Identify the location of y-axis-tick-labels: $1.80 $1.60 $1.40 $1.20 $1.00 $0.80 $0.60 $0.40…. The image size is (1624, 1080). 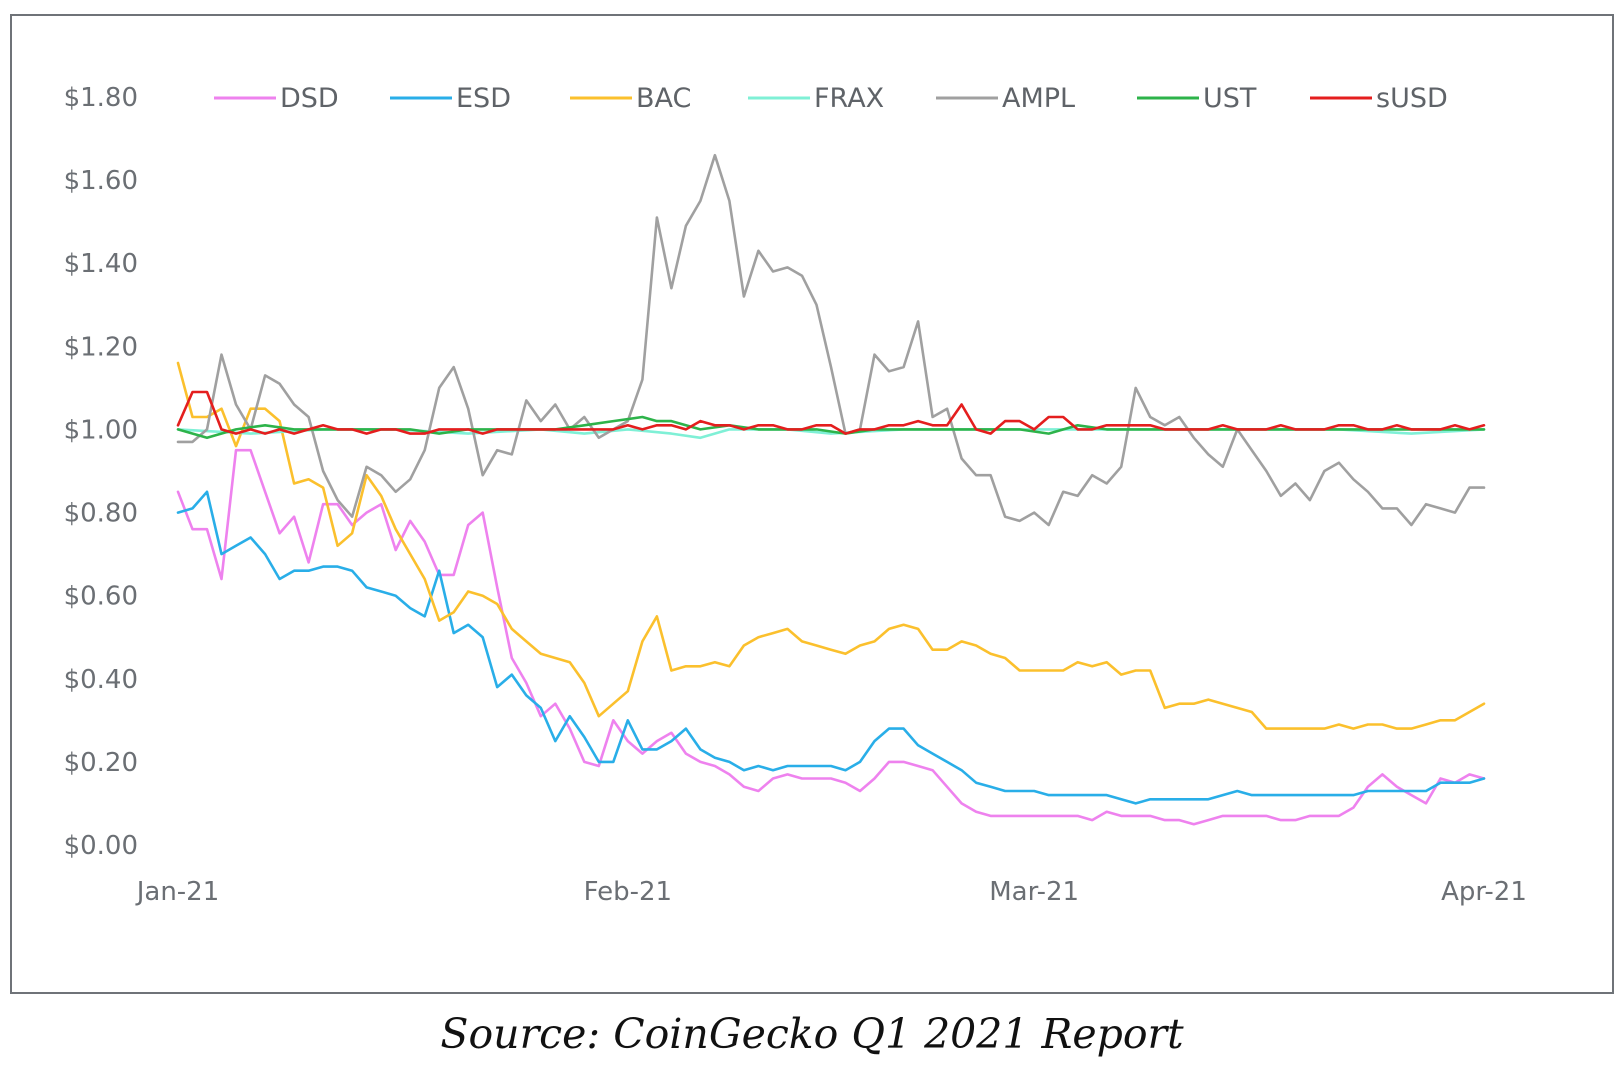
(101, 472).